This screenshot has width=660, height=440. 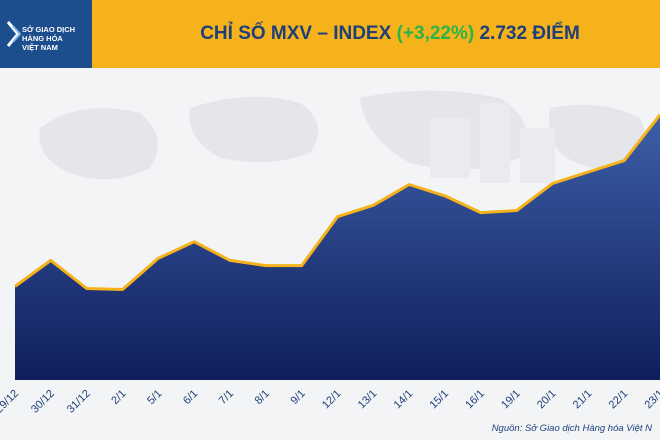 I want to click on logo-text-line-2: HÀNG HÓA, so click(x=42, y=38).